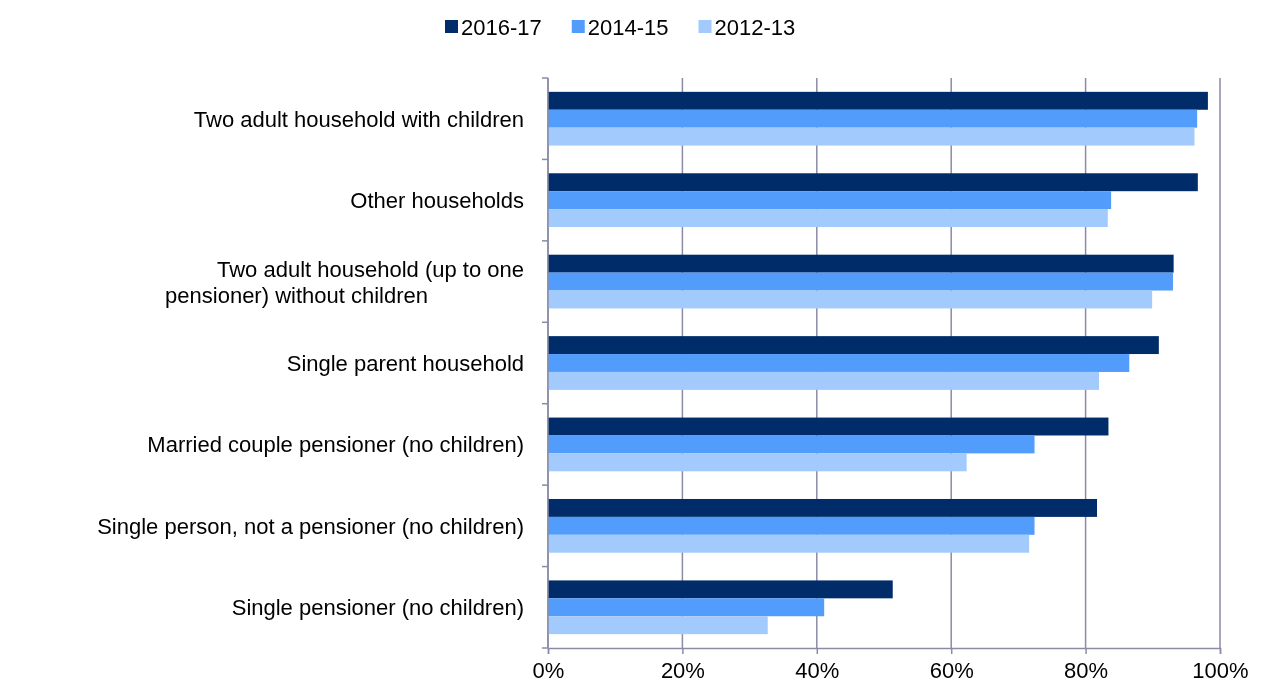 The image size is (1265, 691). I want to click on y-tick-label: Single pensioner (no children), so click(377, 608).